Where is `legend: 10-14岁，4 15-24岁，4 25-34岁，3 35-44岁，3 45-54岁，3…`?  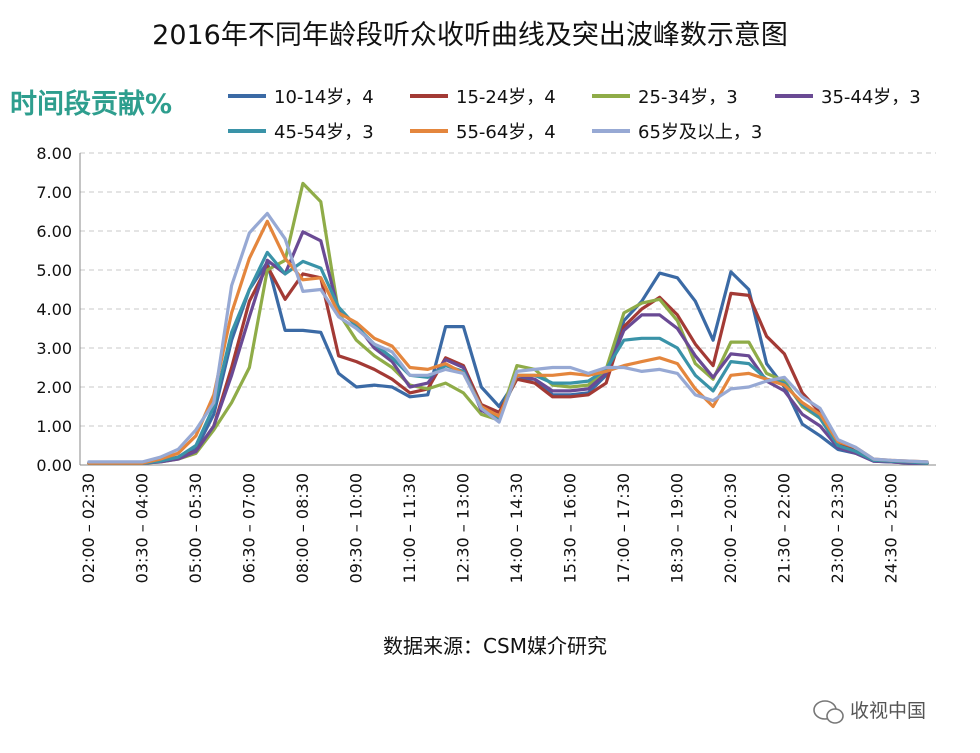
legend: 10-14岁，4 15-24岁，4 25-34岁，3 35-44岁，3 45-54岁，3… is located at coordinates (574, 115).